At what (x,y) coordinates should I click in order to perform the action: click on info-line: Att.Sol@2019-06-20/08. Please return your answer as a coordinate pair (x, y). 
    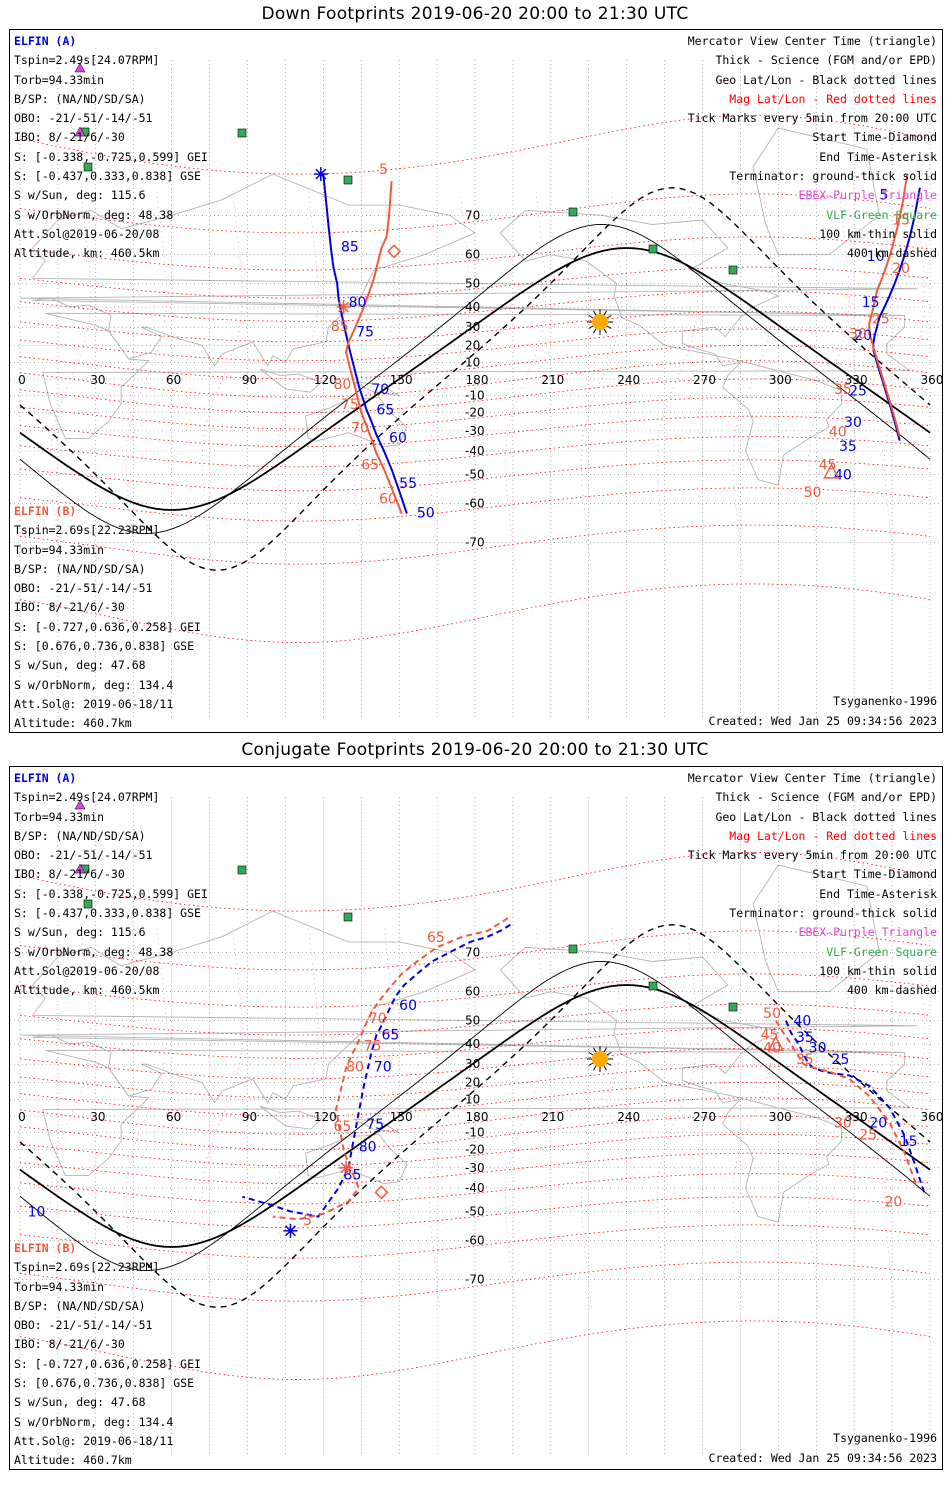
    Looking at the image, I should click on (87, 970).